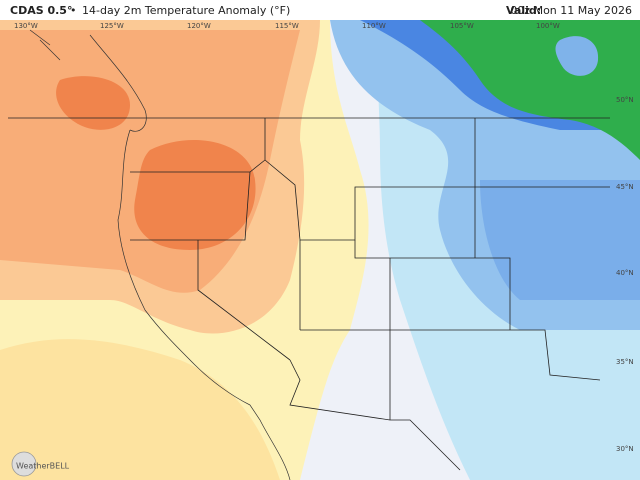 The height and width of the screenshot is (480, 640). I want to click on latitude-labels: 50°N 45°N 40°N 35°N 30°N, so click(625, 274).